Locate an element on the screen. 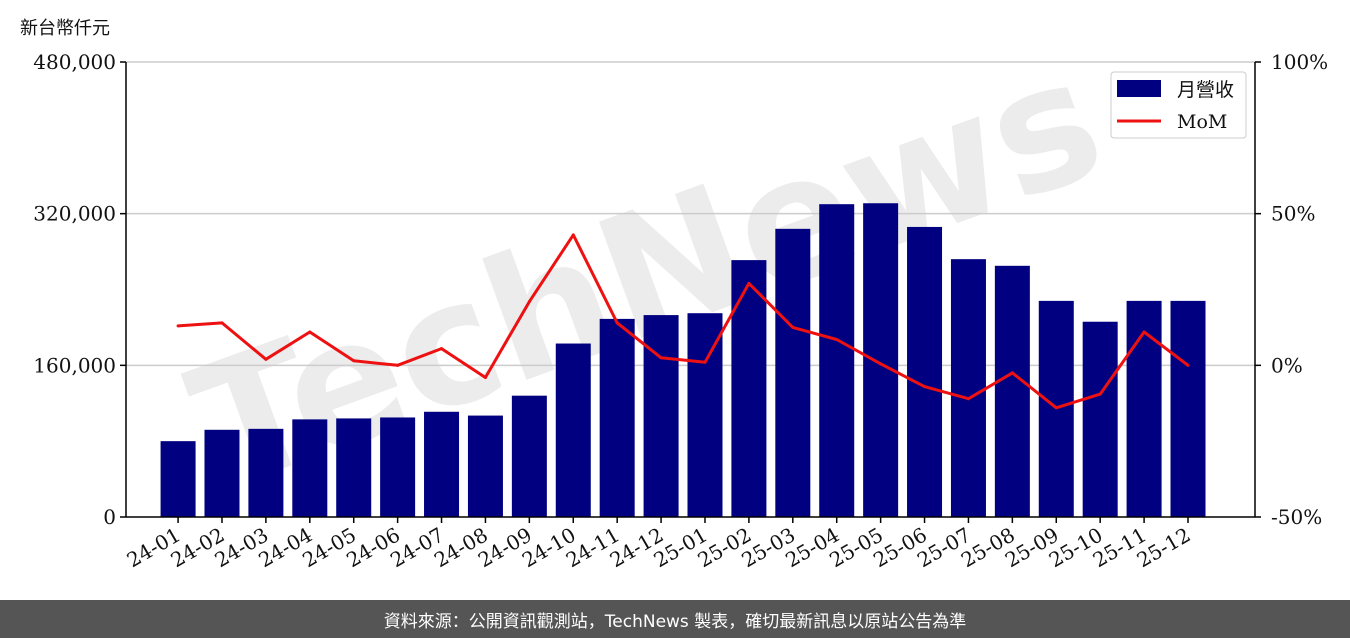 The width and height of the screenshot is (1350, 638). left-tick-label: 0 is located at coordinates (109, 517).